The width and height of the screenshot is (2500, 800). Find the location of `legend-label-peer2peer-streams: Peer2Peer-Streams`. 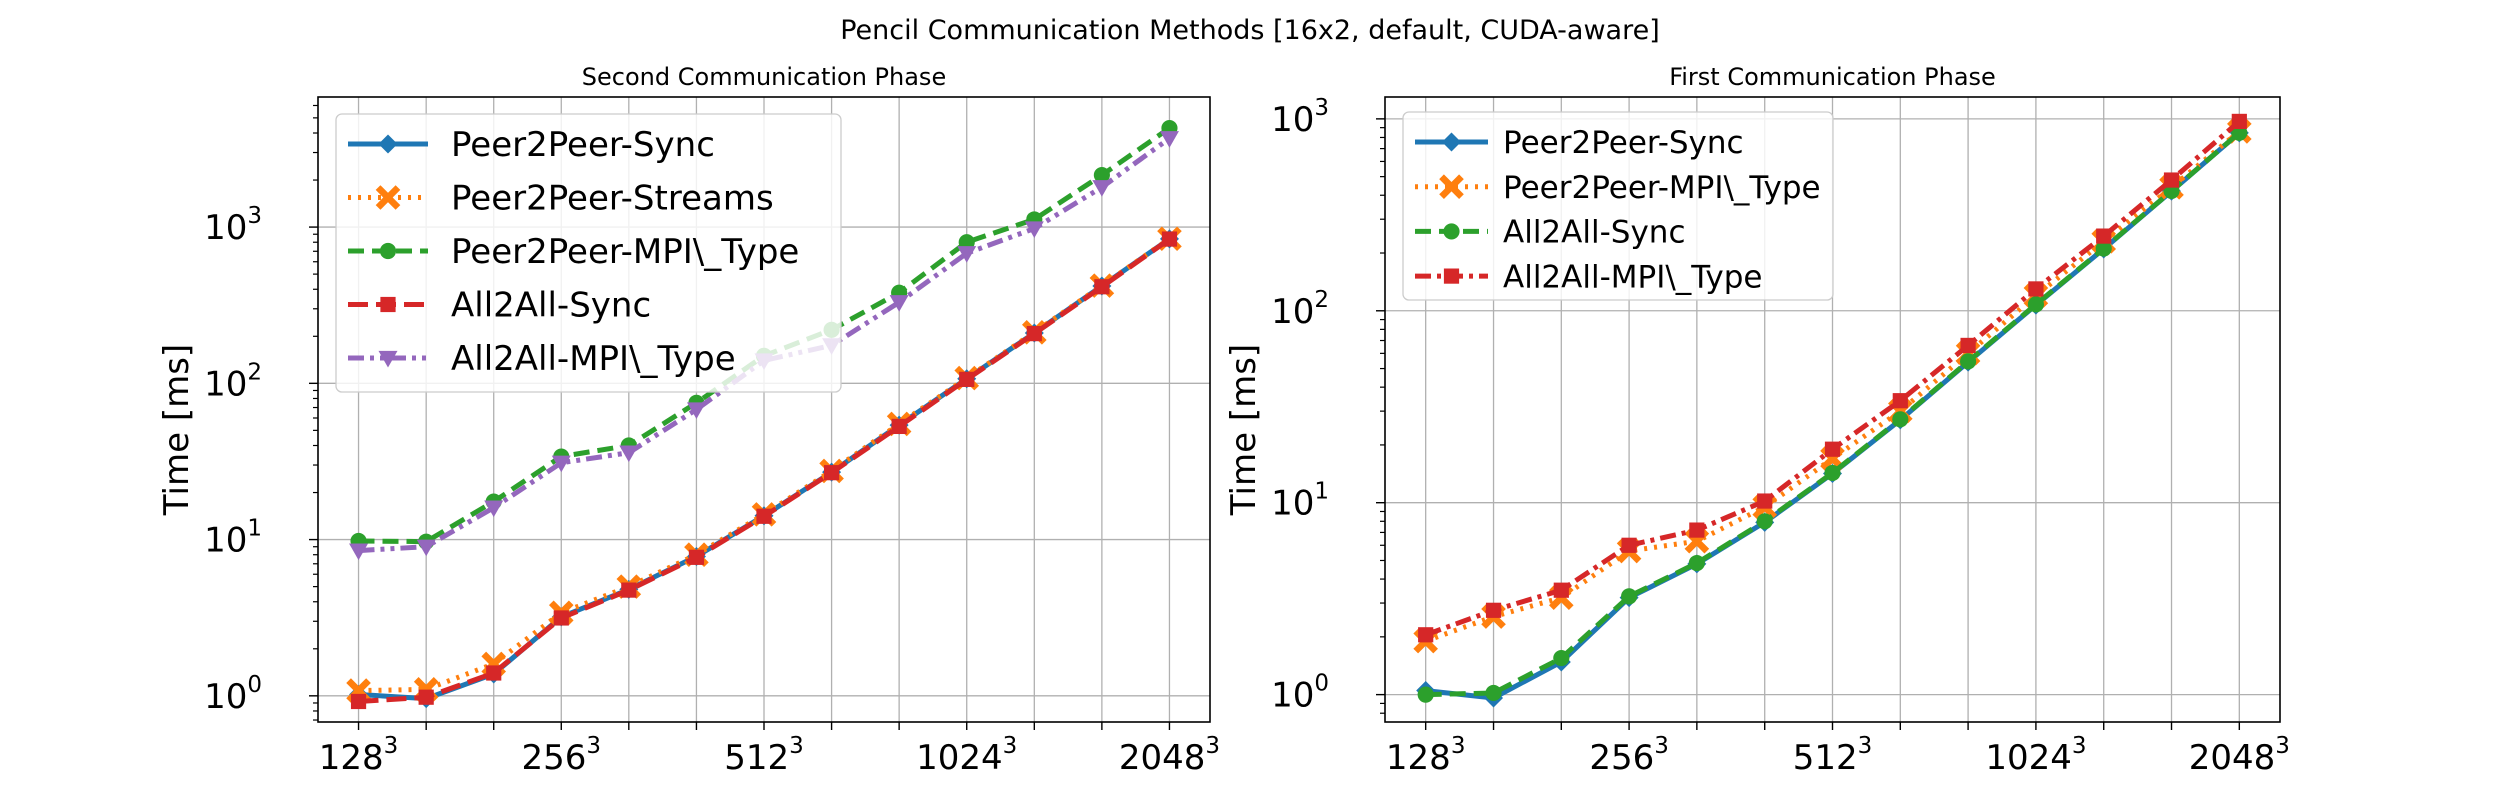

legend-label-peer2peer-streams: Peer2Peer-Streams is located at coordinates (612, 199).